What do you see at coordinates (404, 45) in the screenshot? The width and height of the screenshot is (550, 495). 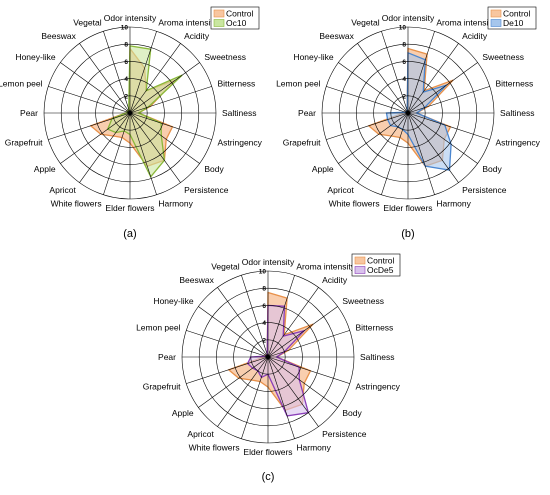 I see `tick-label-8: 8` at bounding box center [404, 45].